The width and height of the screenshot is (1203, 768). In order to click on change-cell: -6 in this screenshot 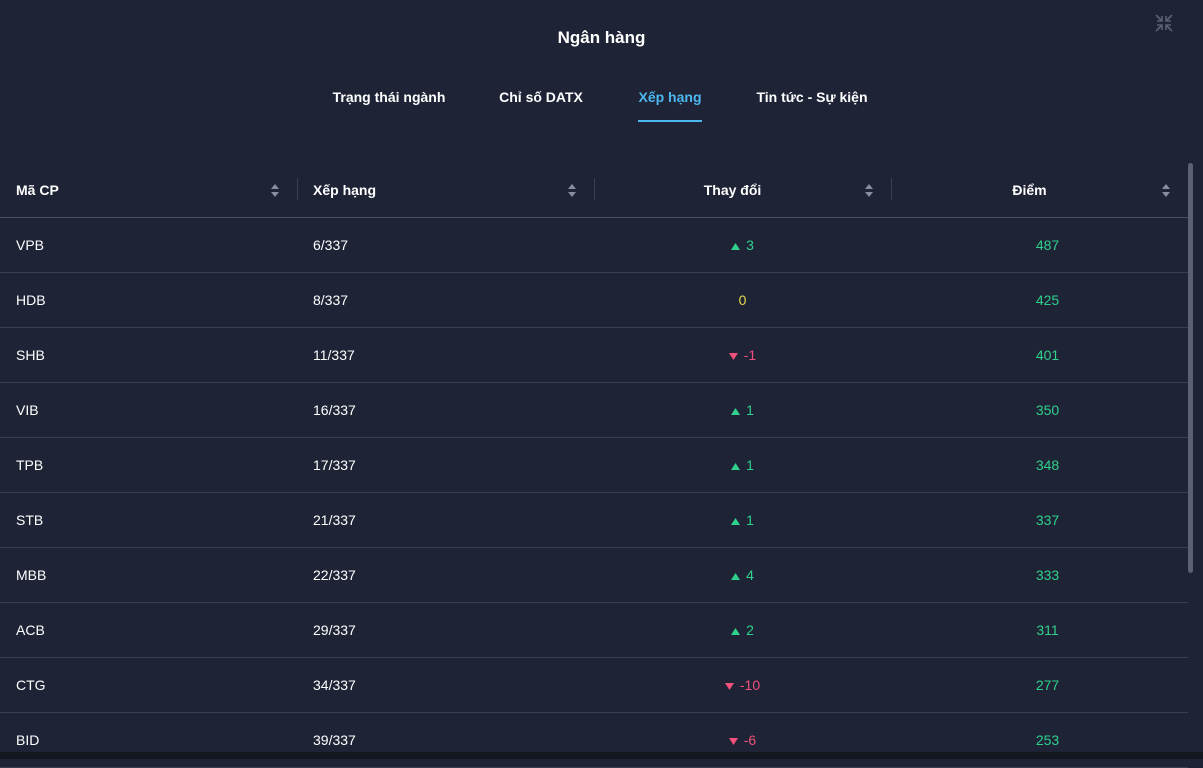, I will do `click(742, 740)`.